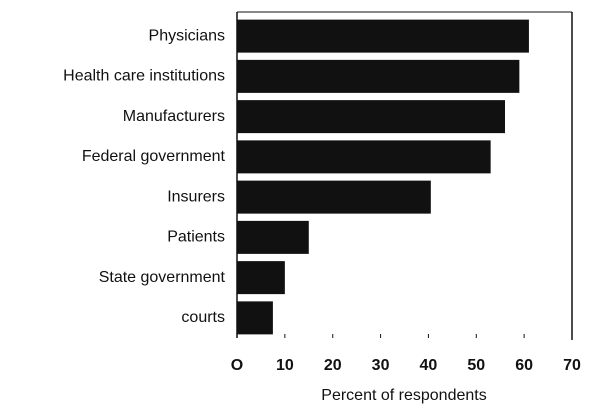 This screenshot has height=408, width=590. What do you see at coordinates (403, 395) in the screenshot?
I see `x-axis-label: Percent of respondents` at bounding box center [403, 395].